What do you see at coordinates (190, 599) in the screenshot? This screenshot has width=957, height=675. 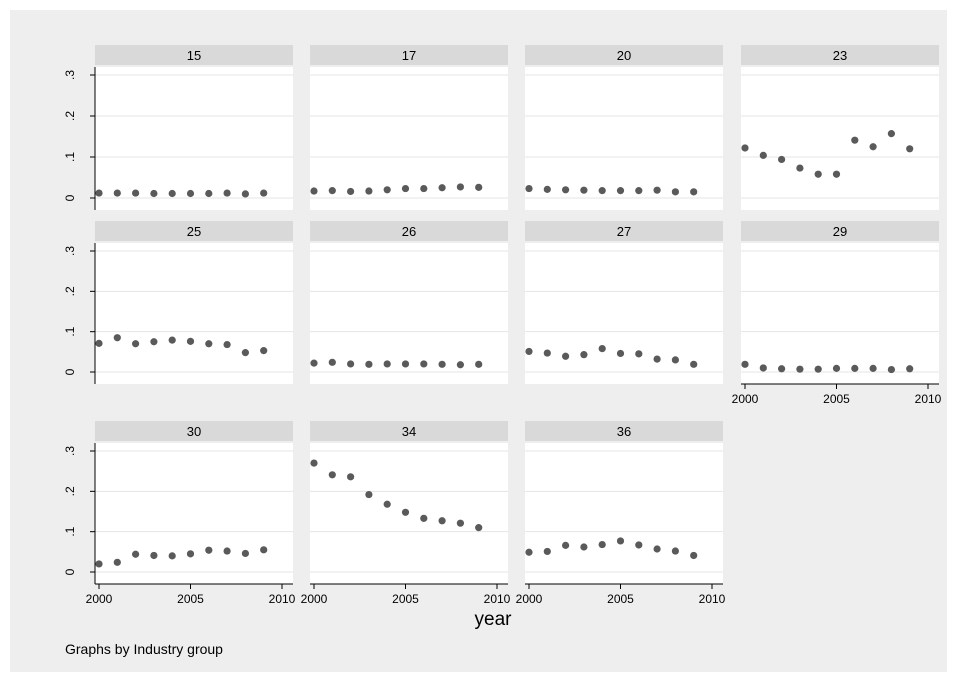 I see `x-tick-label: 2005` at bounding box center [190, 599].